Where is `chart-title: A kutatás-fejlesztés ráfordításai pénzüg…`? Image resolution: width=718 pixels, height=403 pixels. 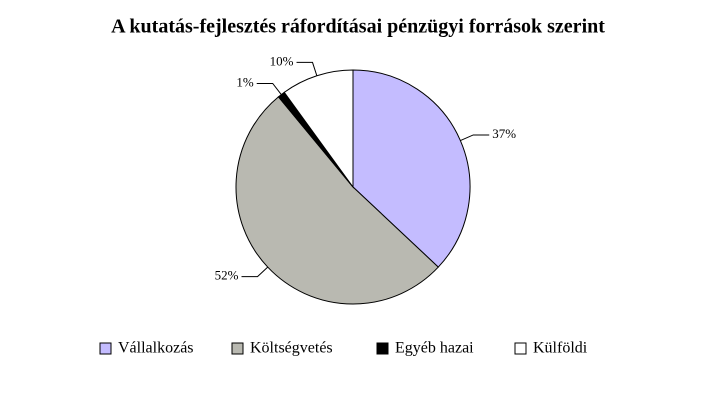 chart-title: A kutatás-fejlesztés ráfordításai pénzüg… is located at coordinates (358, 27).